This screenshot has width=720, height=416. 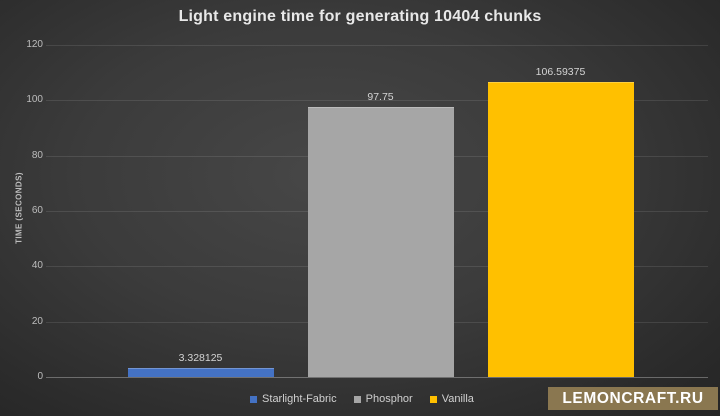 I want to click on y-tick-label-20: 20, so click(x=37, y=321).